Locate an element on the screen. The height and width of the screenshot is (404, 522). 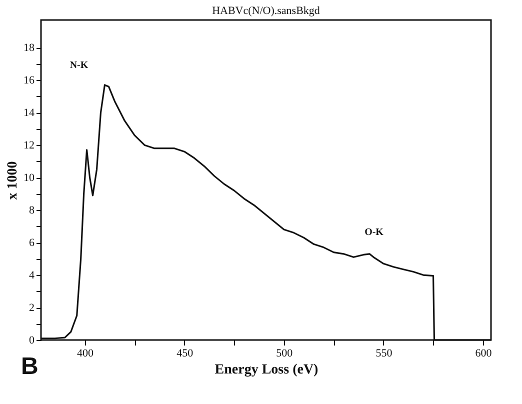
y-tick-label: 8 is located at coordinates (32, 210).